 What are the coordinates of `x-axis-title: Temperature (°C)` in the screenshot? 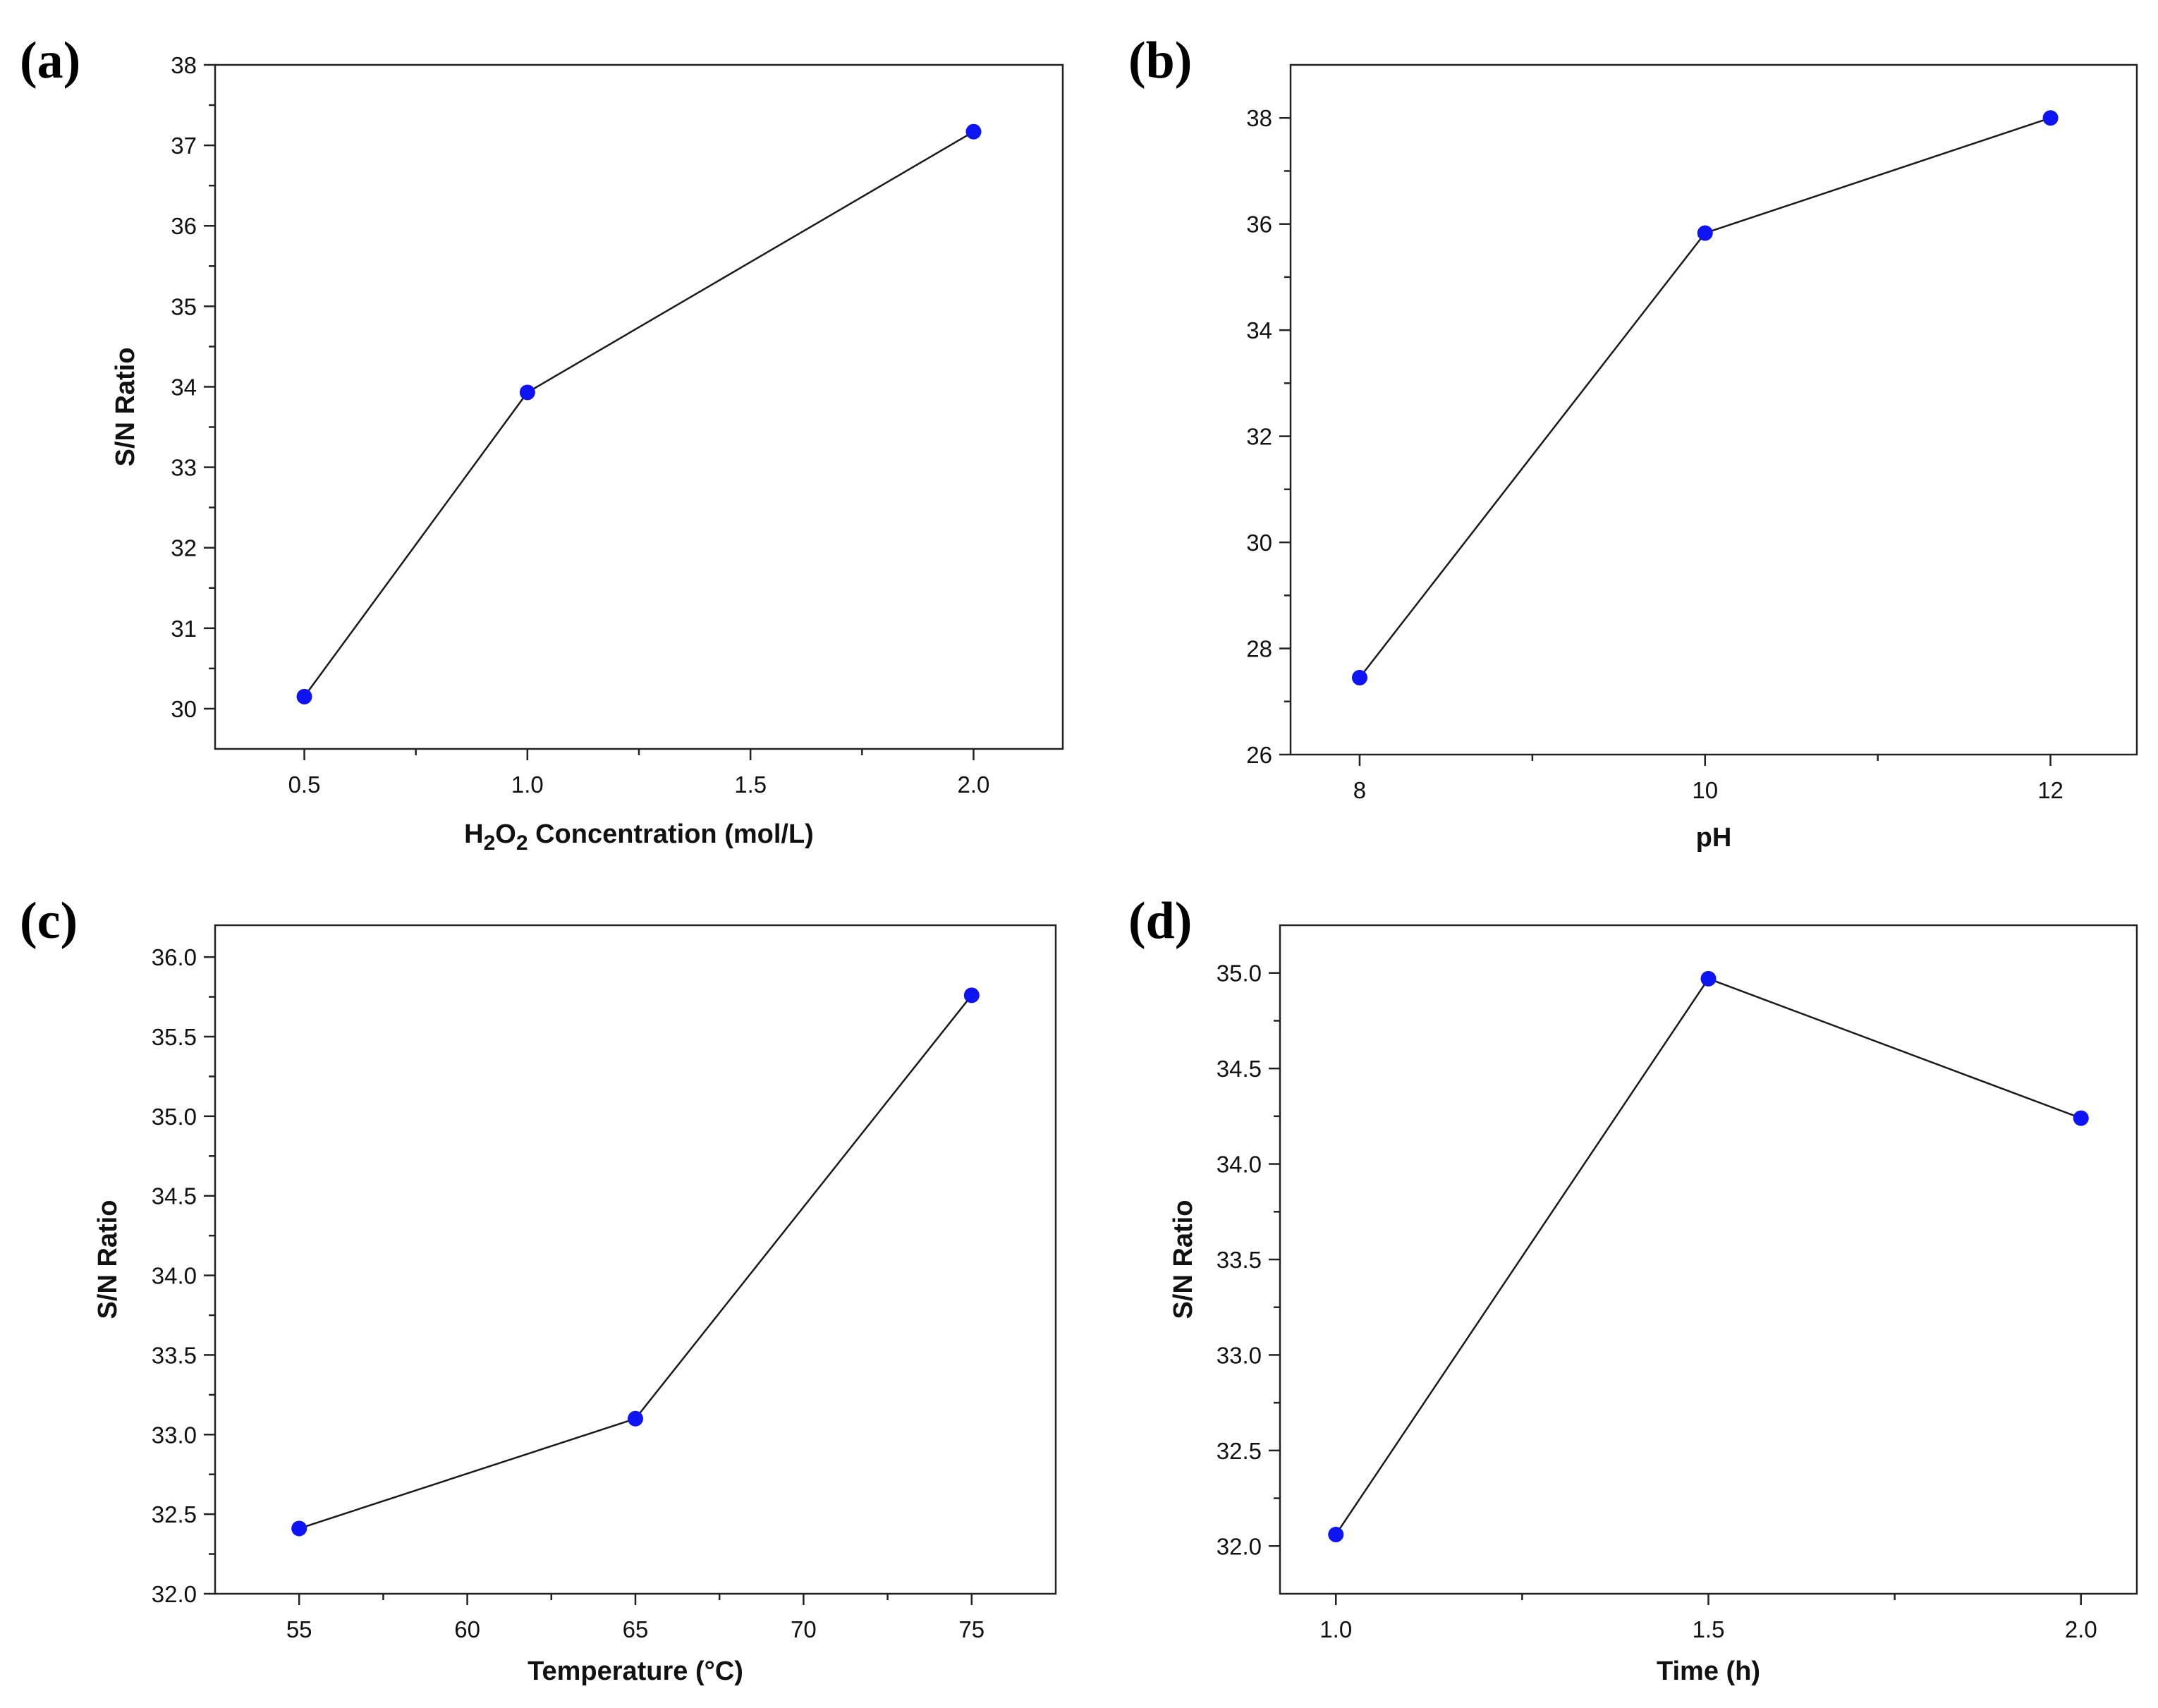 It's located at (635, 1671).